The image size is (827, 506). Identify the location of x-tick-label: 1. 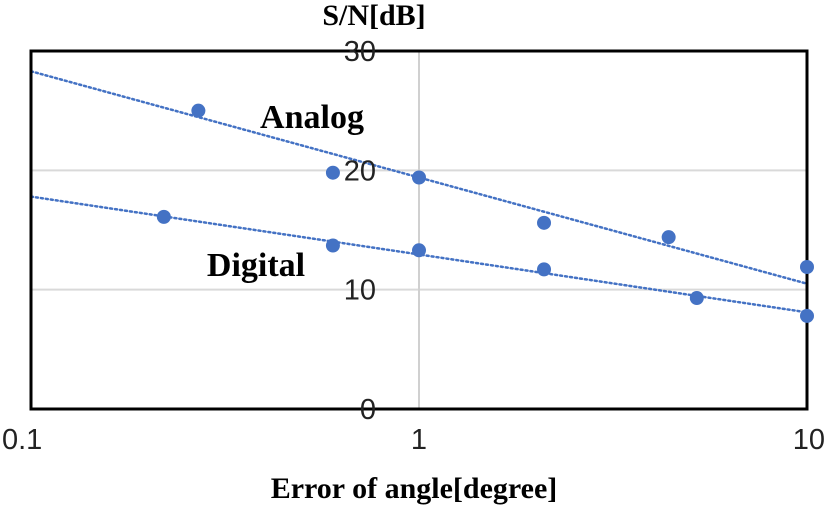
(419, 440).